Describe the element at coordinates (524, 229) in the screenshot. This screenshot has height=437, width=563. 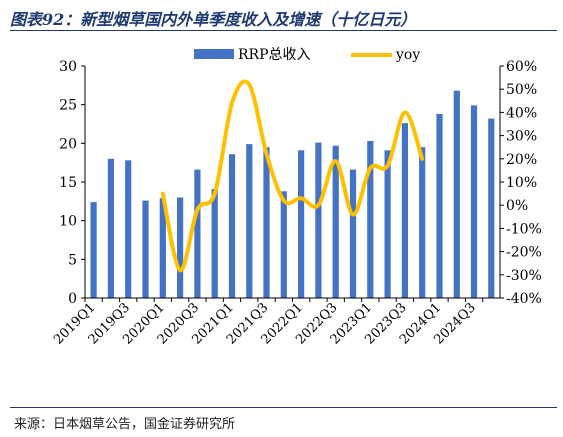
I see `right-tick-label: -10%` at that location.